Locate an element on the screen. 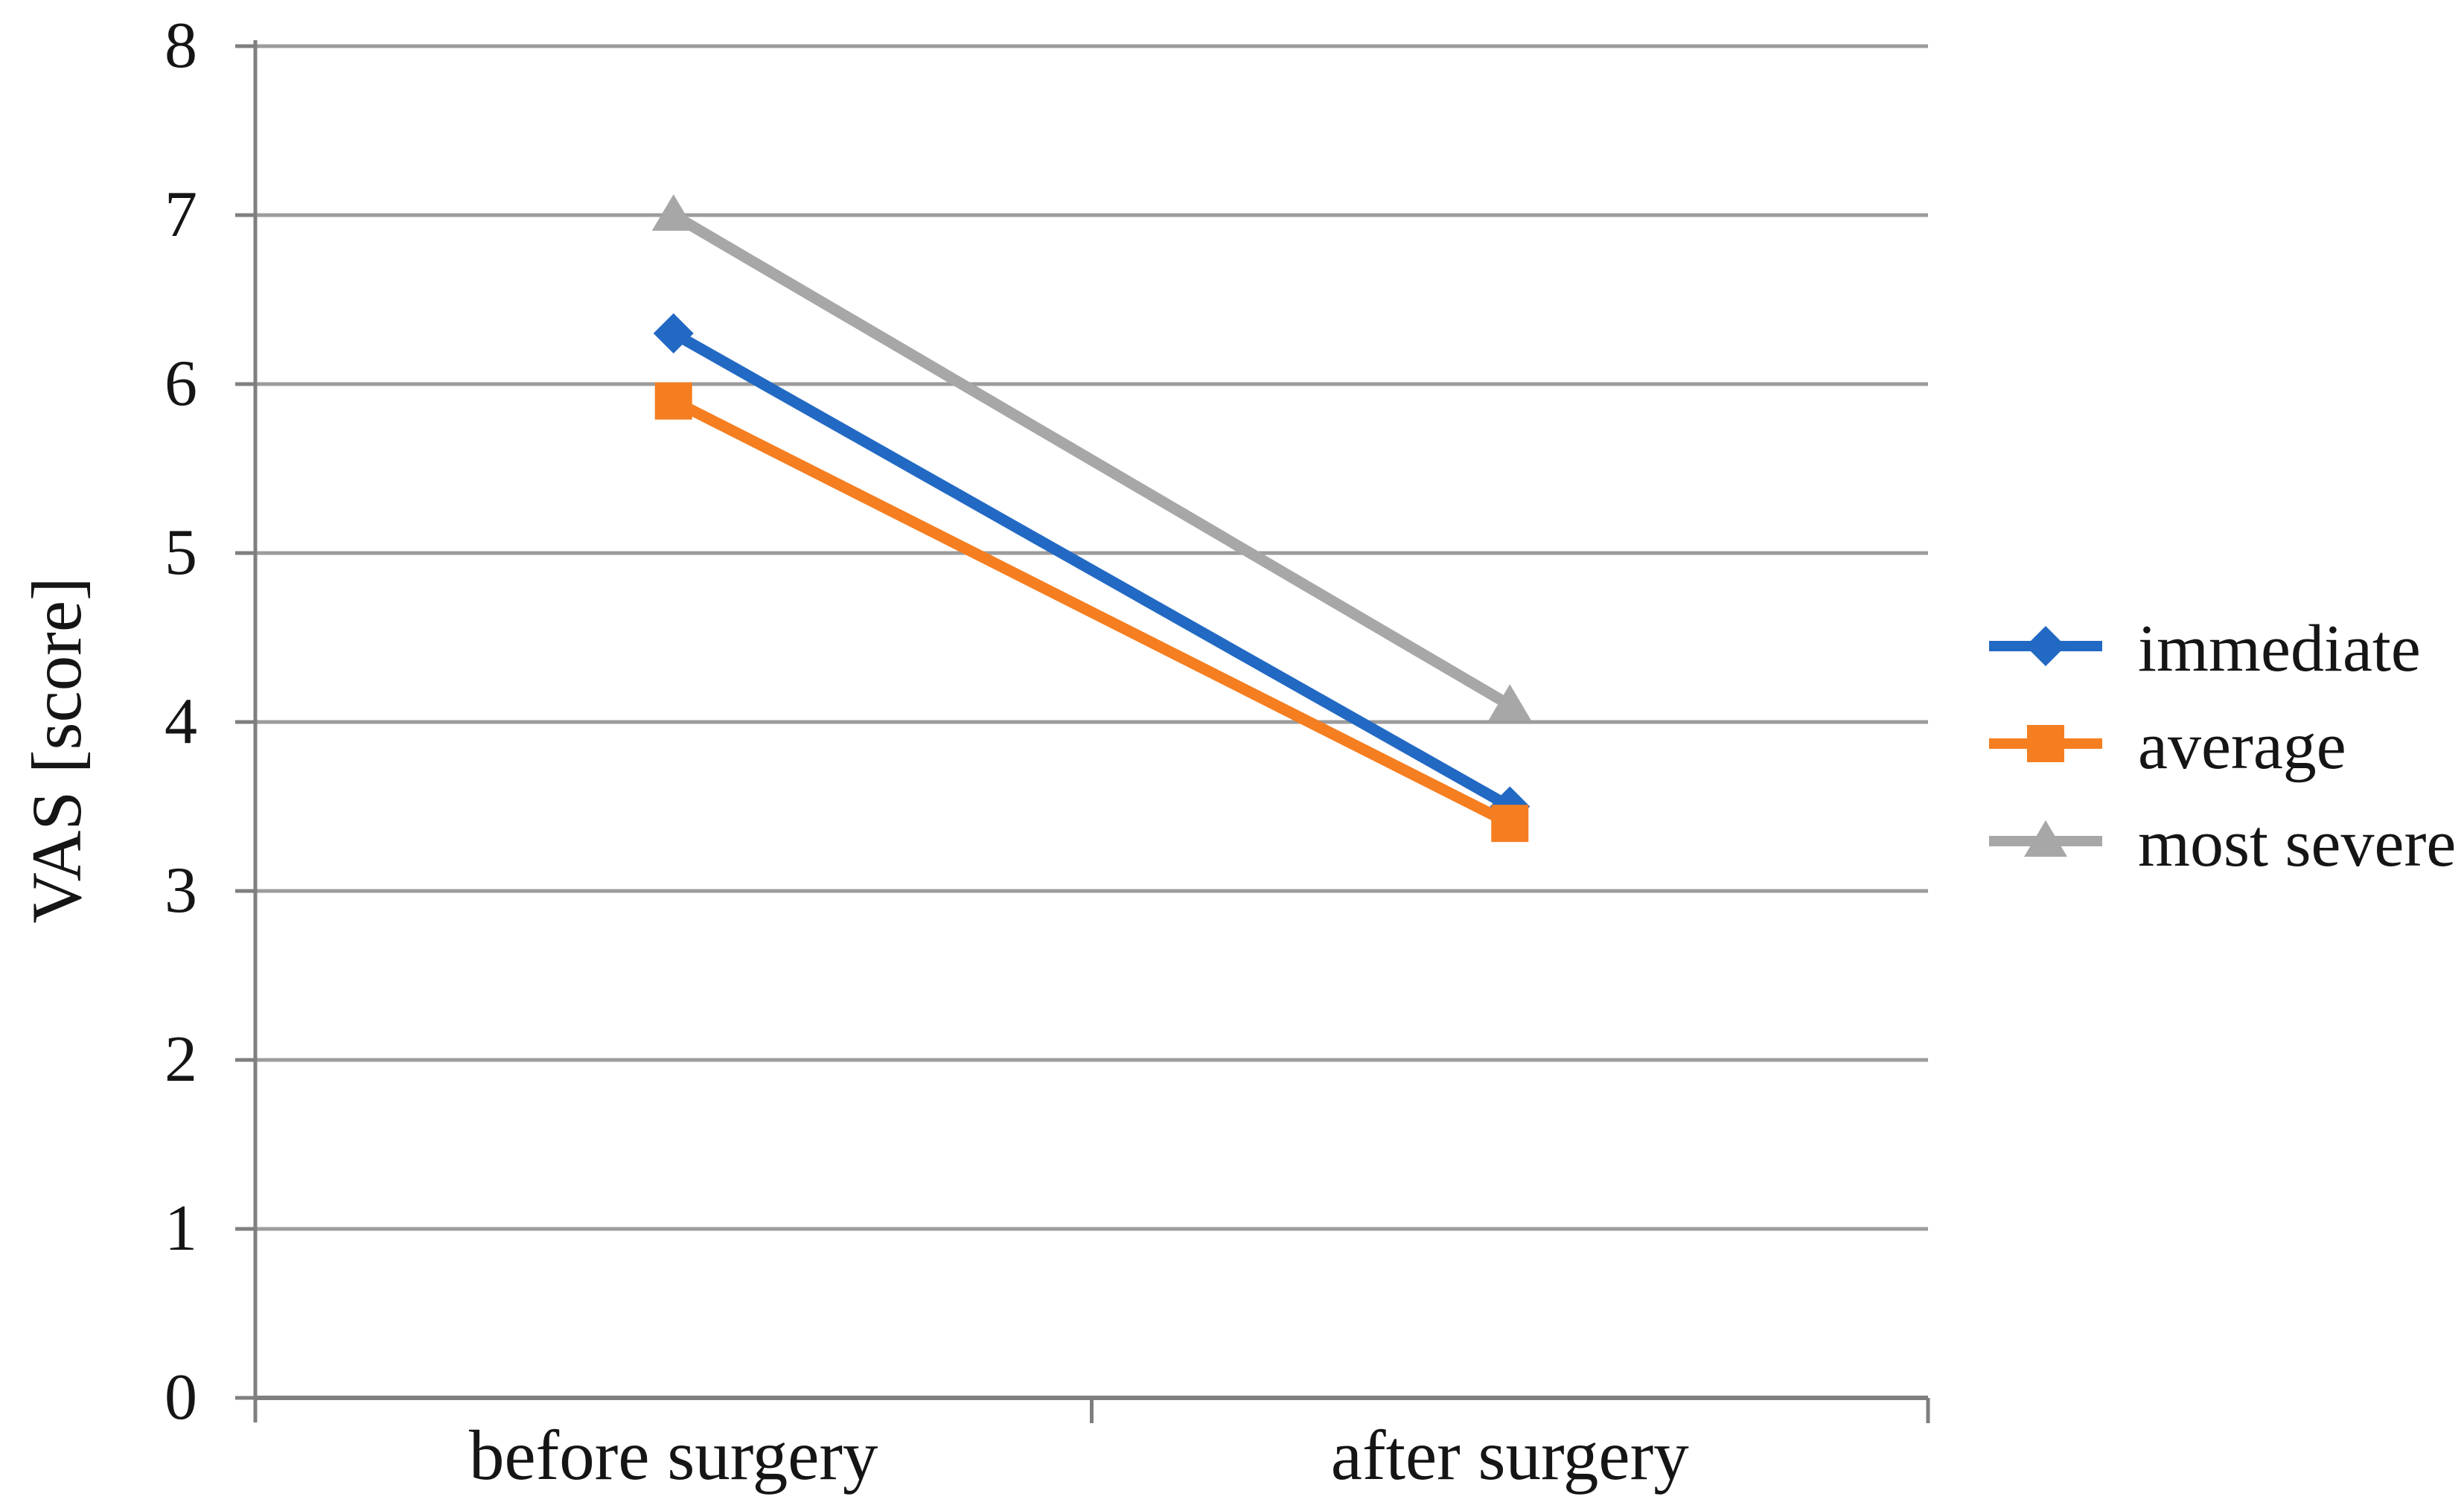 This screenshot has width=2464, height=1511. legend-swatch-square is located at coordinates (2046, 743).